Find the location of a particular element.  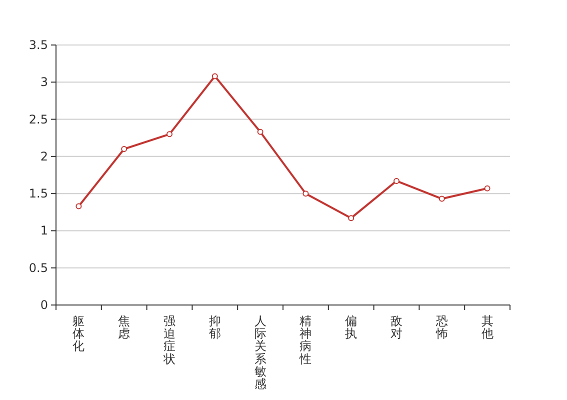

y-tick-label: 3 is located at coordinates (44, 82).